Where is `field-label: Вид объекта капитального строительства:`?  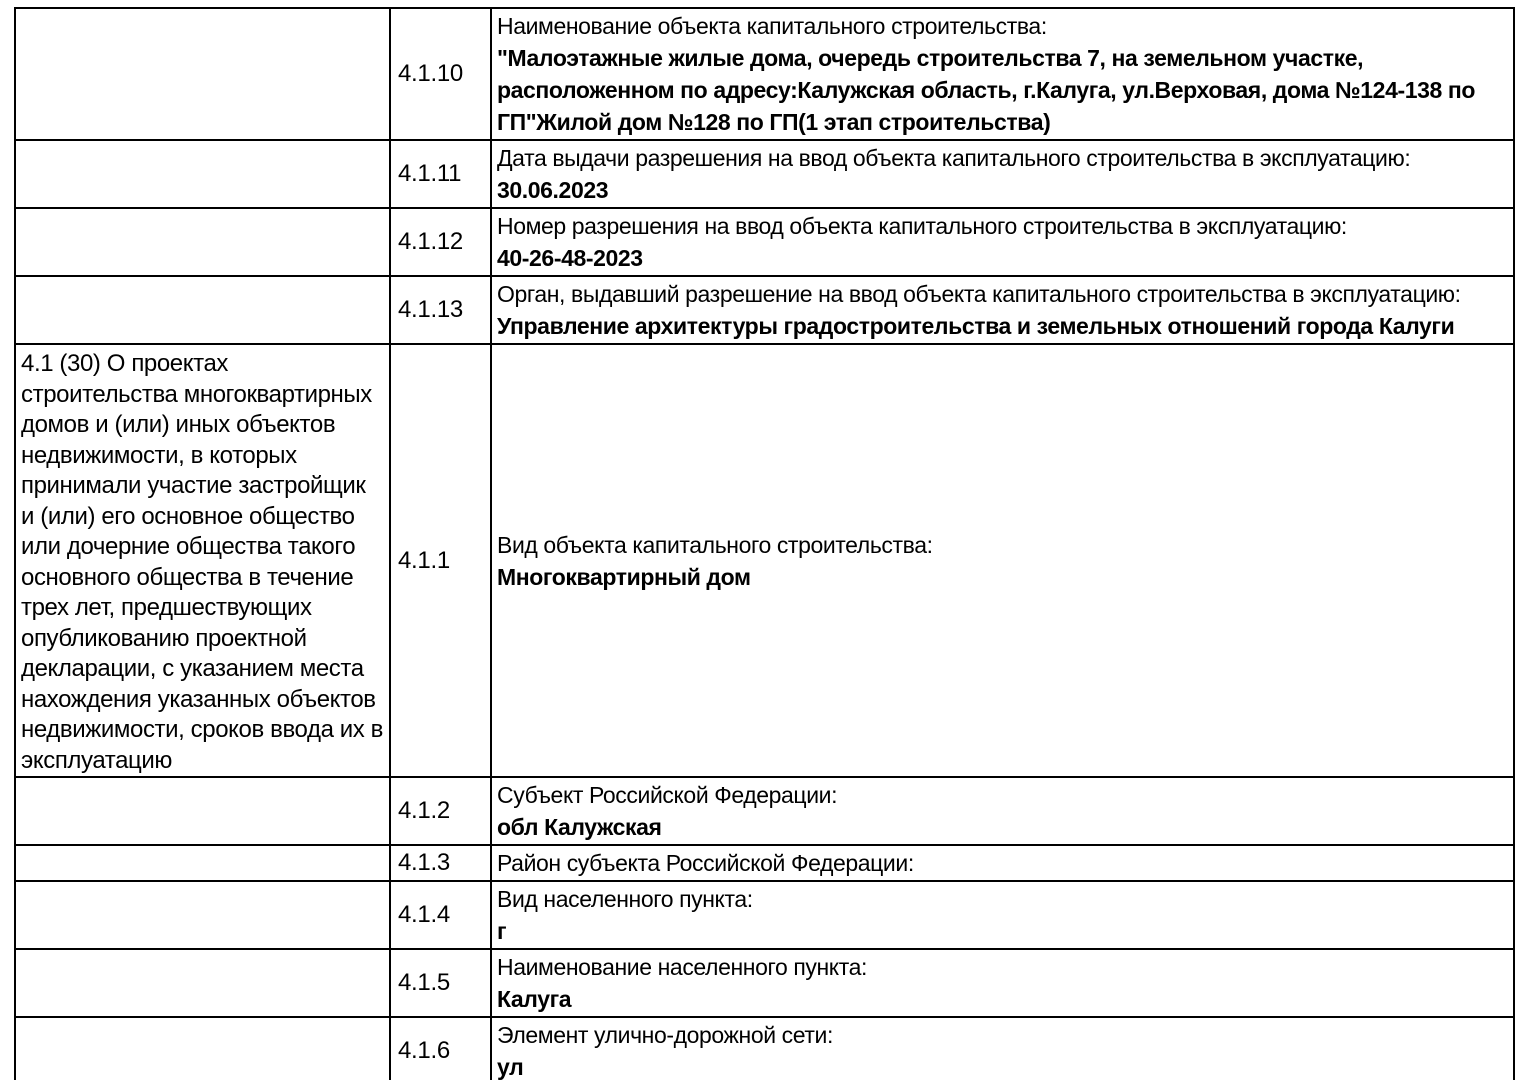
field-label: Вид объекта капитального строительства: is located at coordinates (715, 544).